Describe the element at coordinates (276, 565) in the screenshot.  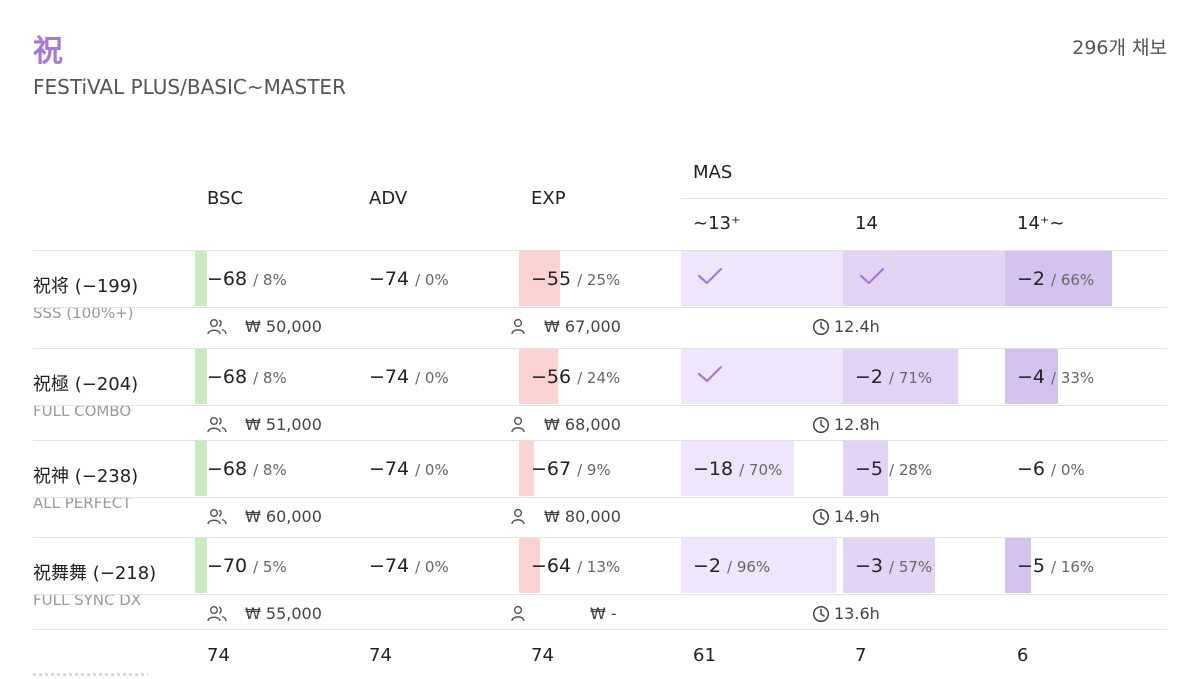
I see `cell-bsc: −70 / 5%` at that location.